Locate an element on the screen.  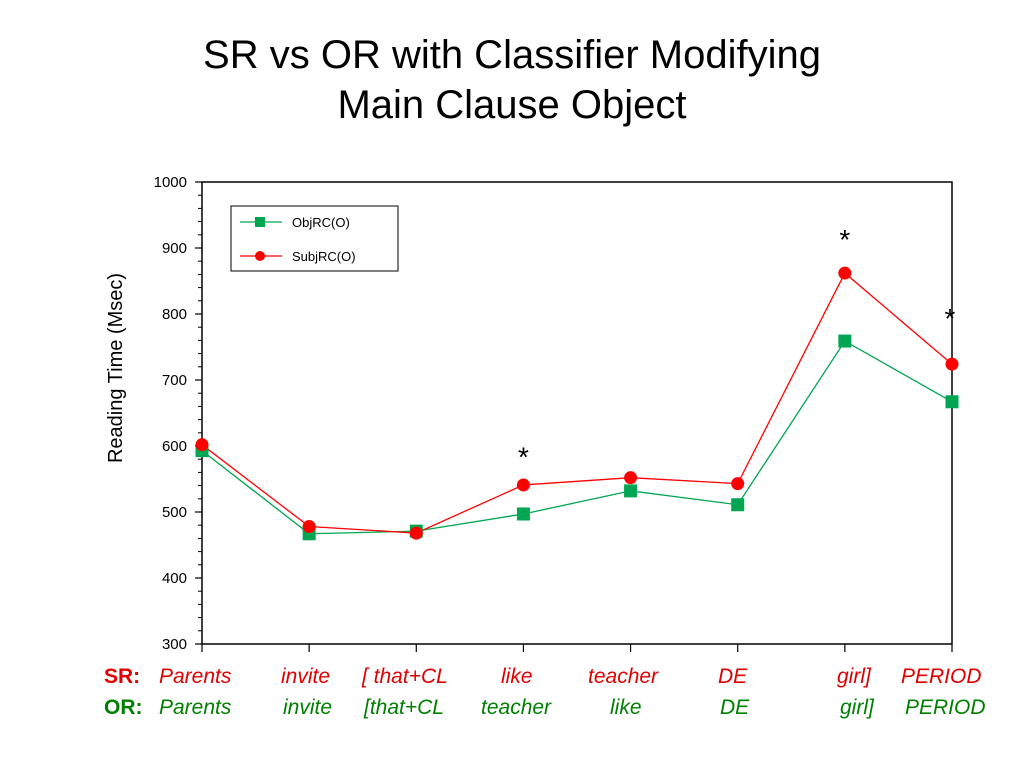
y-tick-label: 600 is located at coordinates (174, 446).